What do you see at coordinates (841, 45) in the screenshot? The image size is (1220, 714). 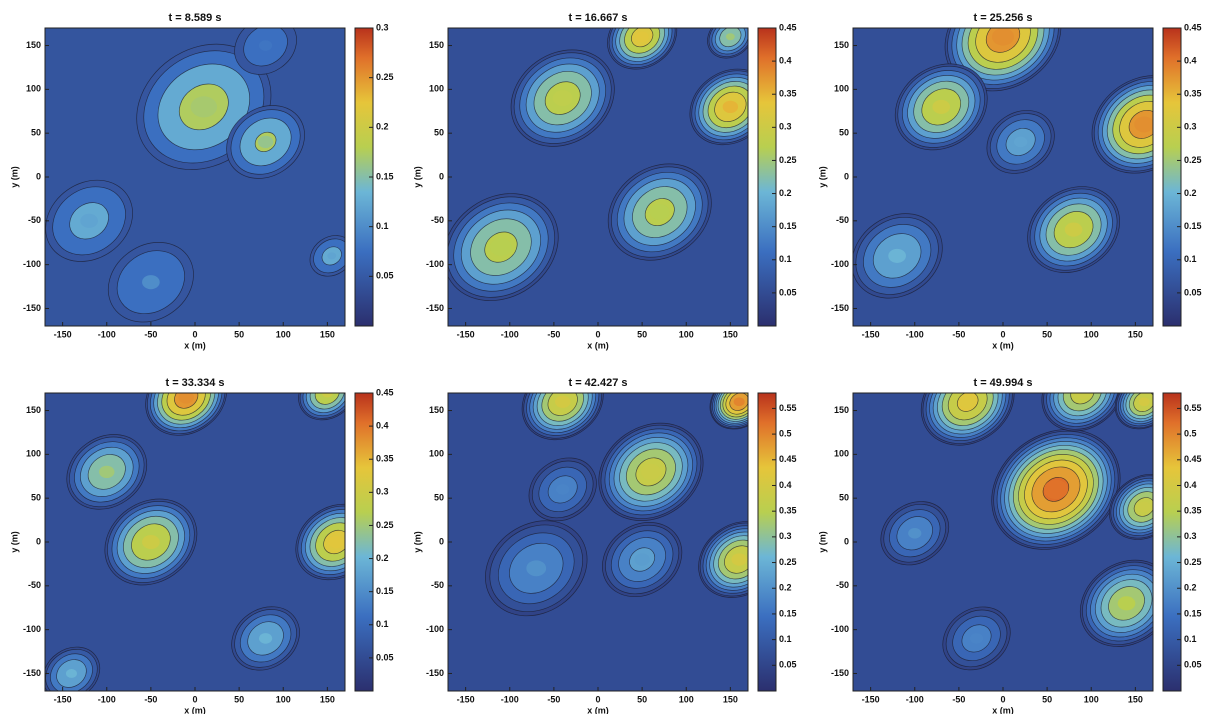 I see `y-tick-label: 150` at bounding box center [841, 45].